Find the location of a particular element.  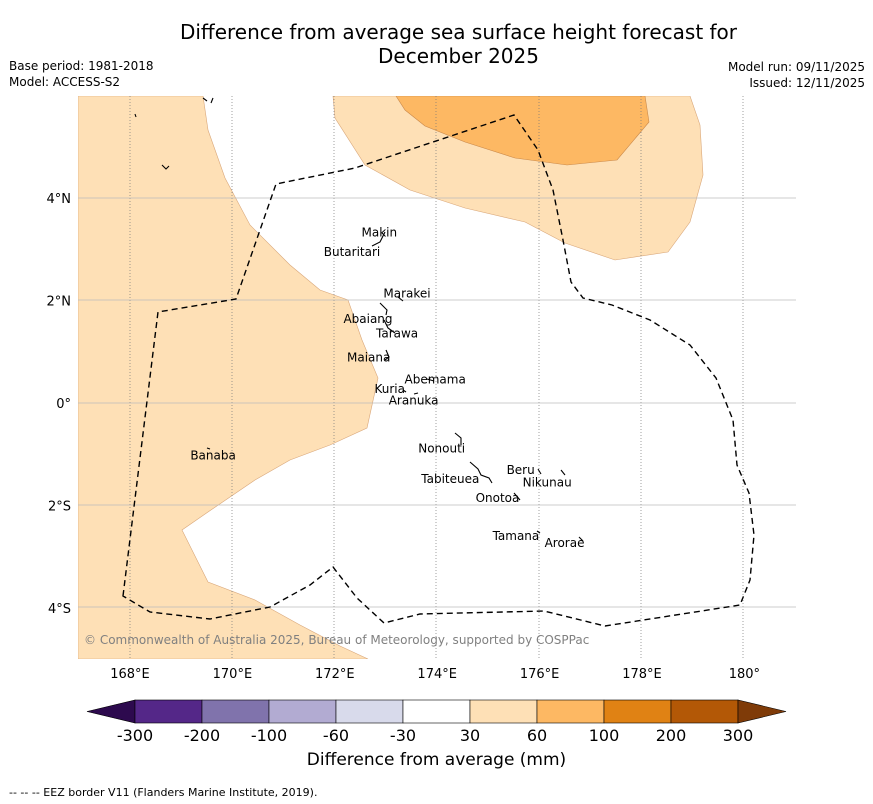

island-label-kuria: Kuria is located at coordinates (389, 389).